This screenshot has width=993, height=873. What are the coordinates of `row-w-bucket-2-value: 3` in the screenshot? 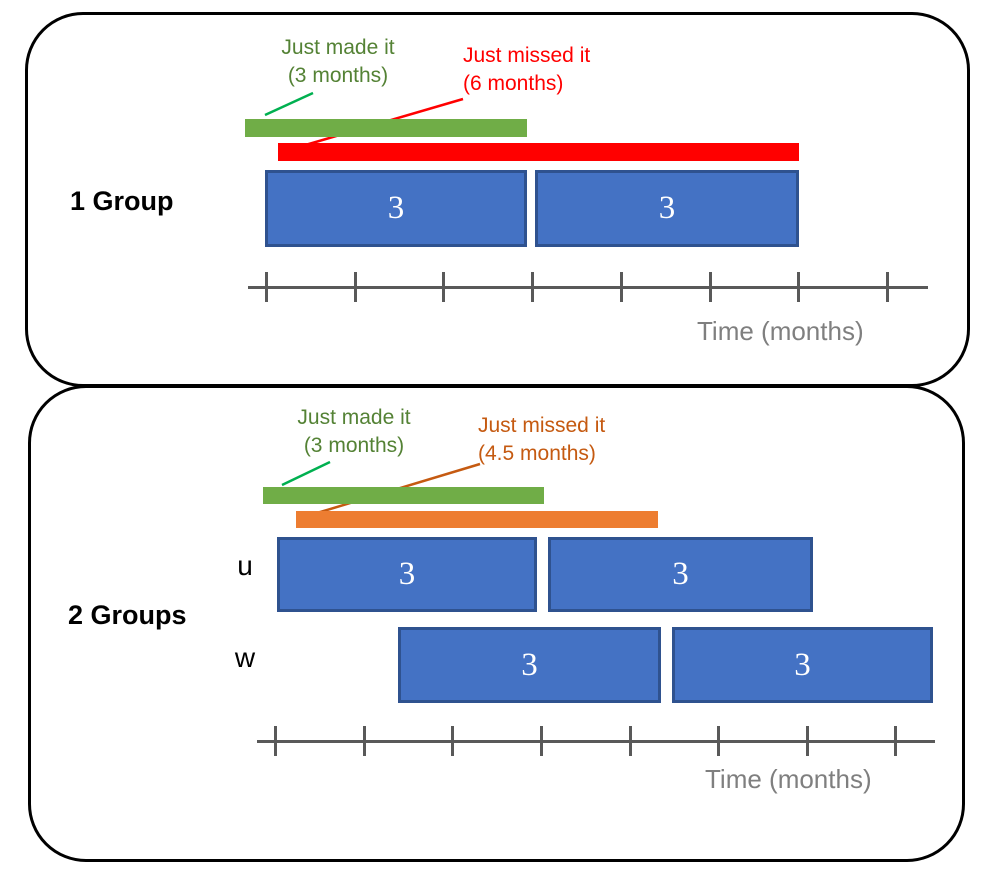 It's located at (802, 664).